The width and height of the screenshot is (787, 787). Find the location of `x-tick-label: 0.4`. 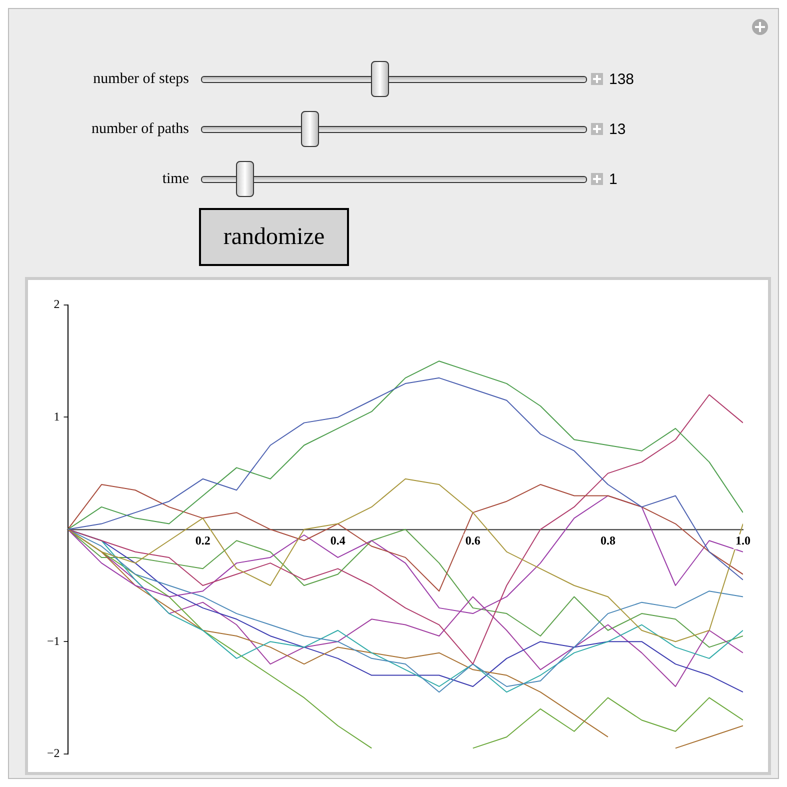

x-tick-label: 0.4 is located at coordinates (338, 540).